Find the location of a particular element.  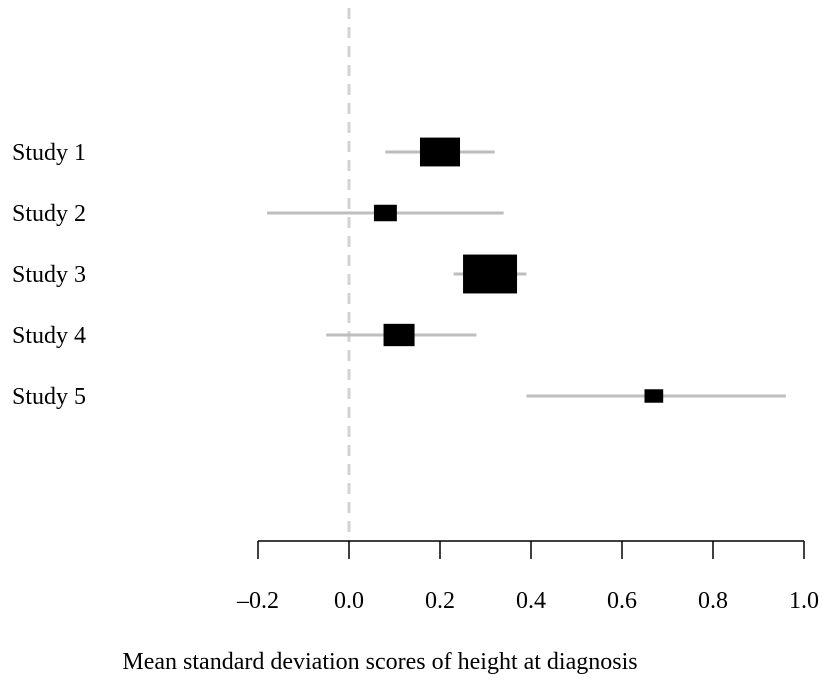

study-label: Study 2 is located at coordinates (49, 214).